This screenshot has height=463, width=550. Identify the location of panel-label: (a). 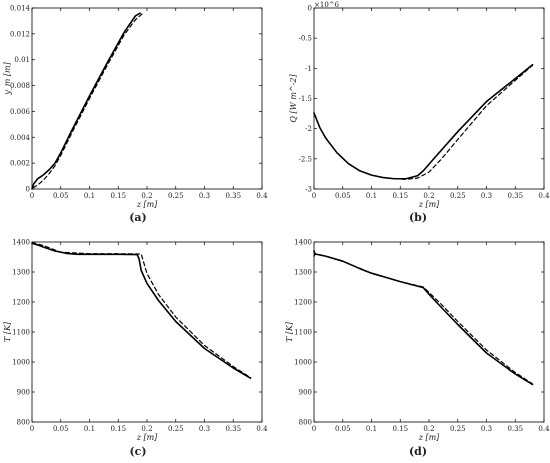
(138, 217).